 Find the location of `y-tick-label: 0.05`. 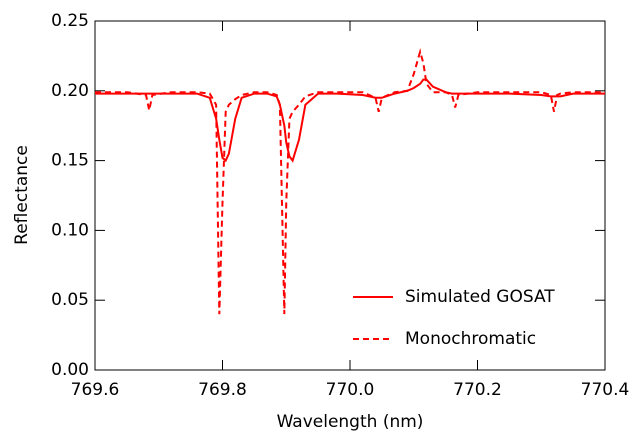

y-tick-label: 0.05 is located at coordinates (70, 300).